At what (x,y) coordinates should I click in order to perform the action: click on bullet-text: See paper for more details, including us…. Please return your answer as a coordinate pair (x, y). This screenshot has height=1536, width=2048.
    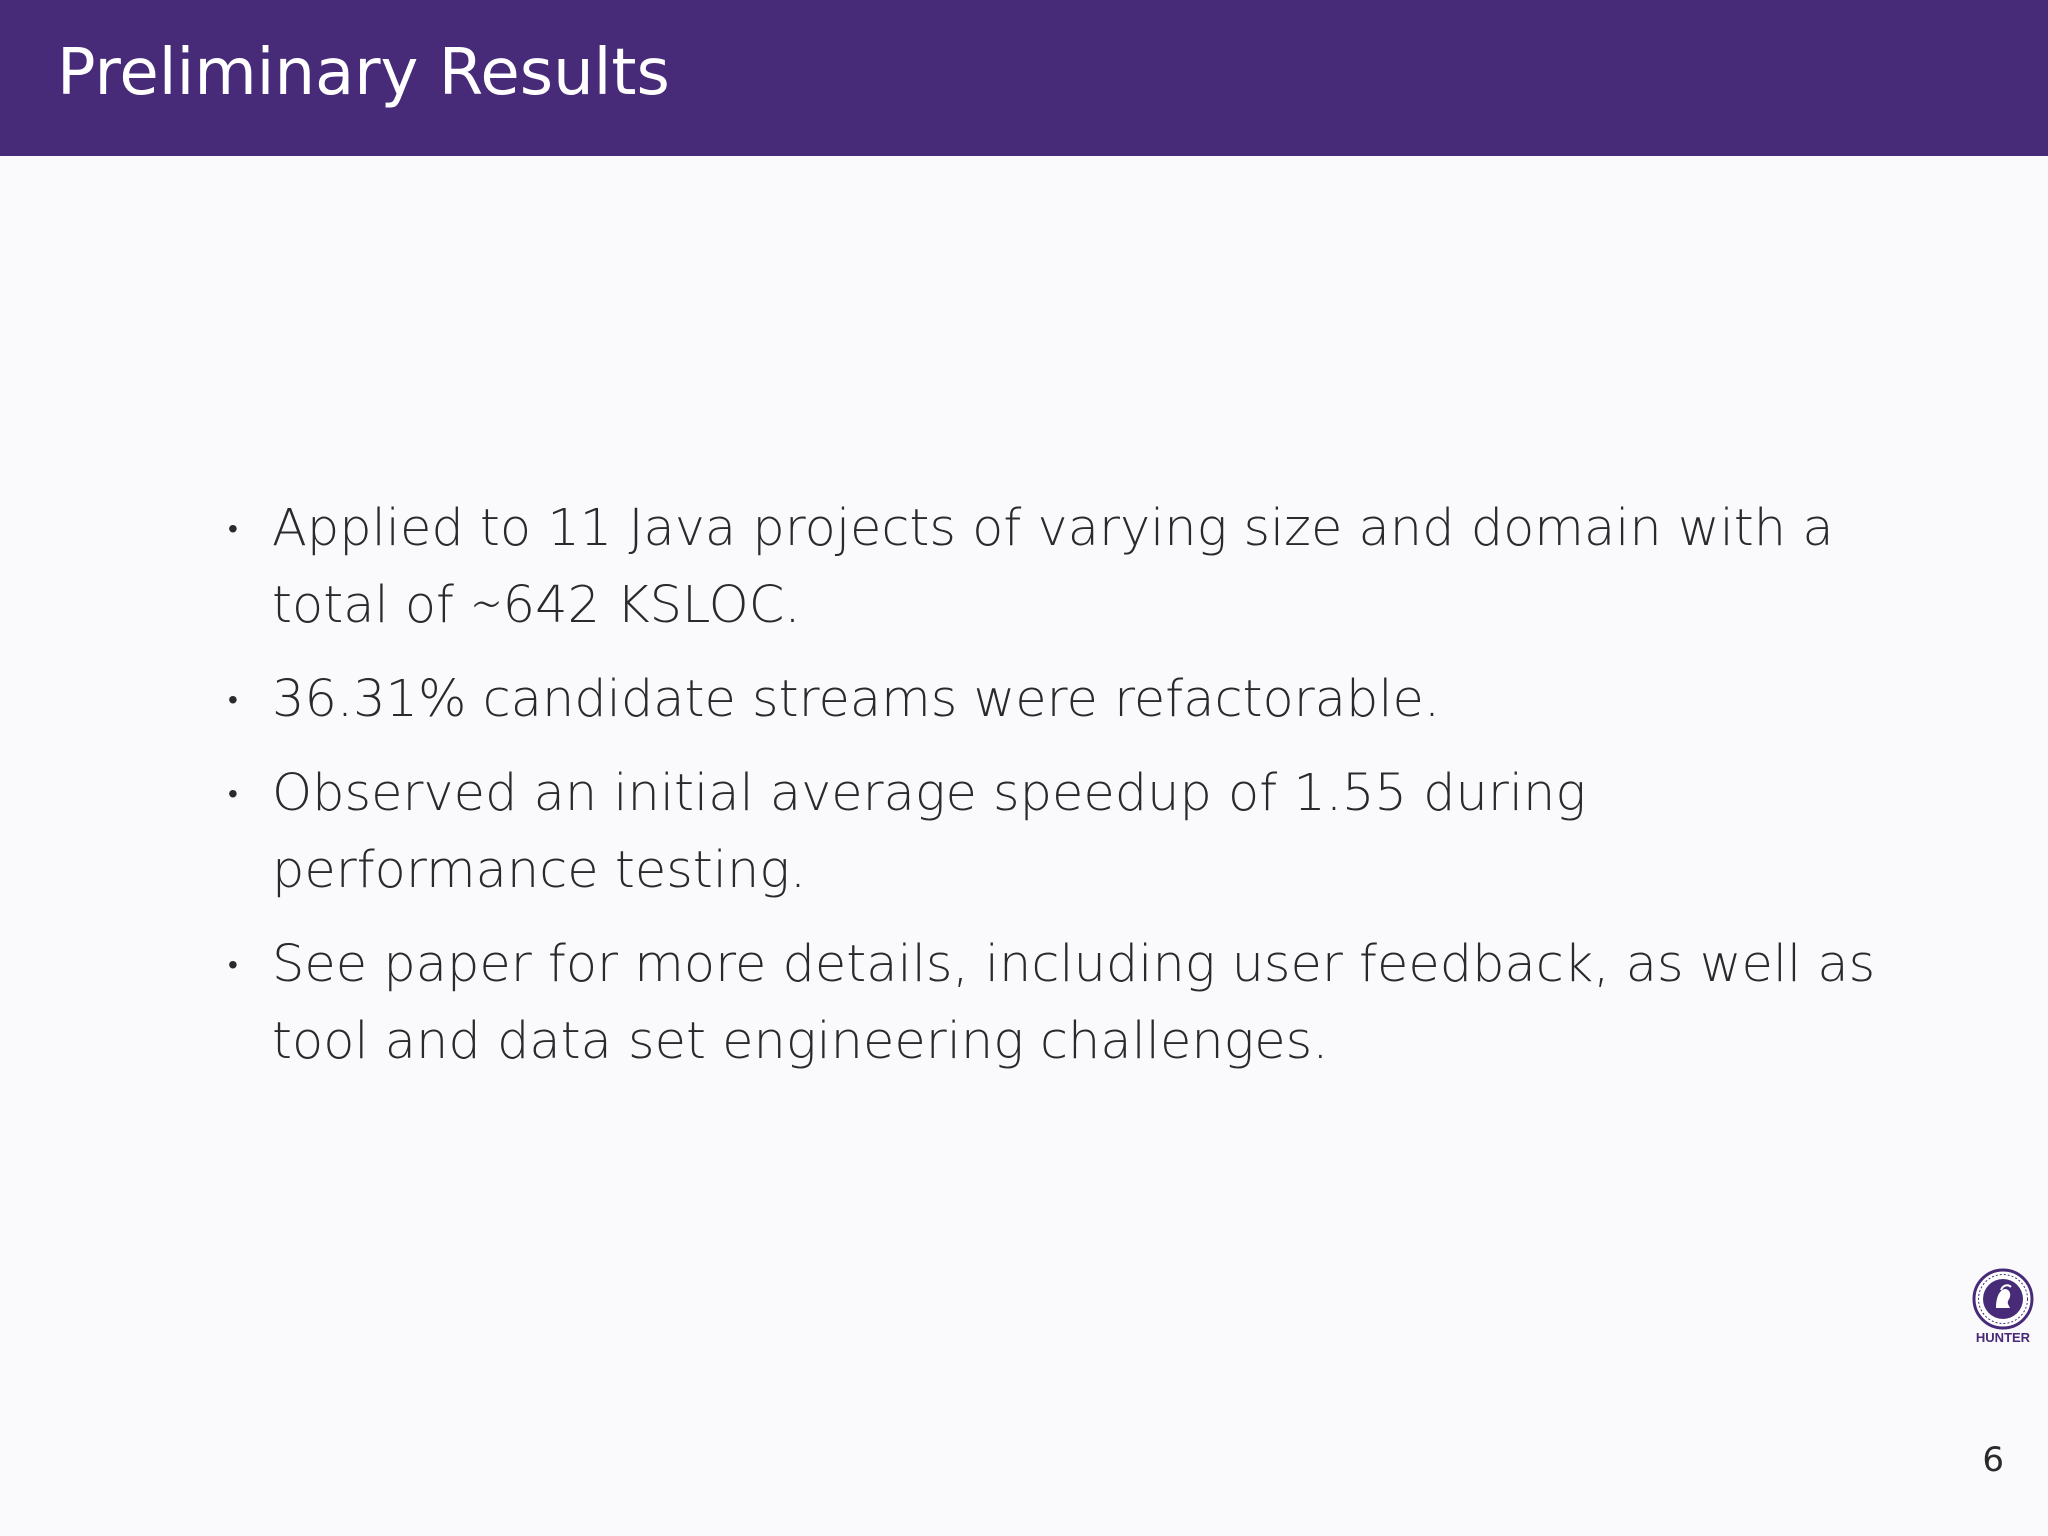
    Looking at the image, I should click on (1074, 1003).